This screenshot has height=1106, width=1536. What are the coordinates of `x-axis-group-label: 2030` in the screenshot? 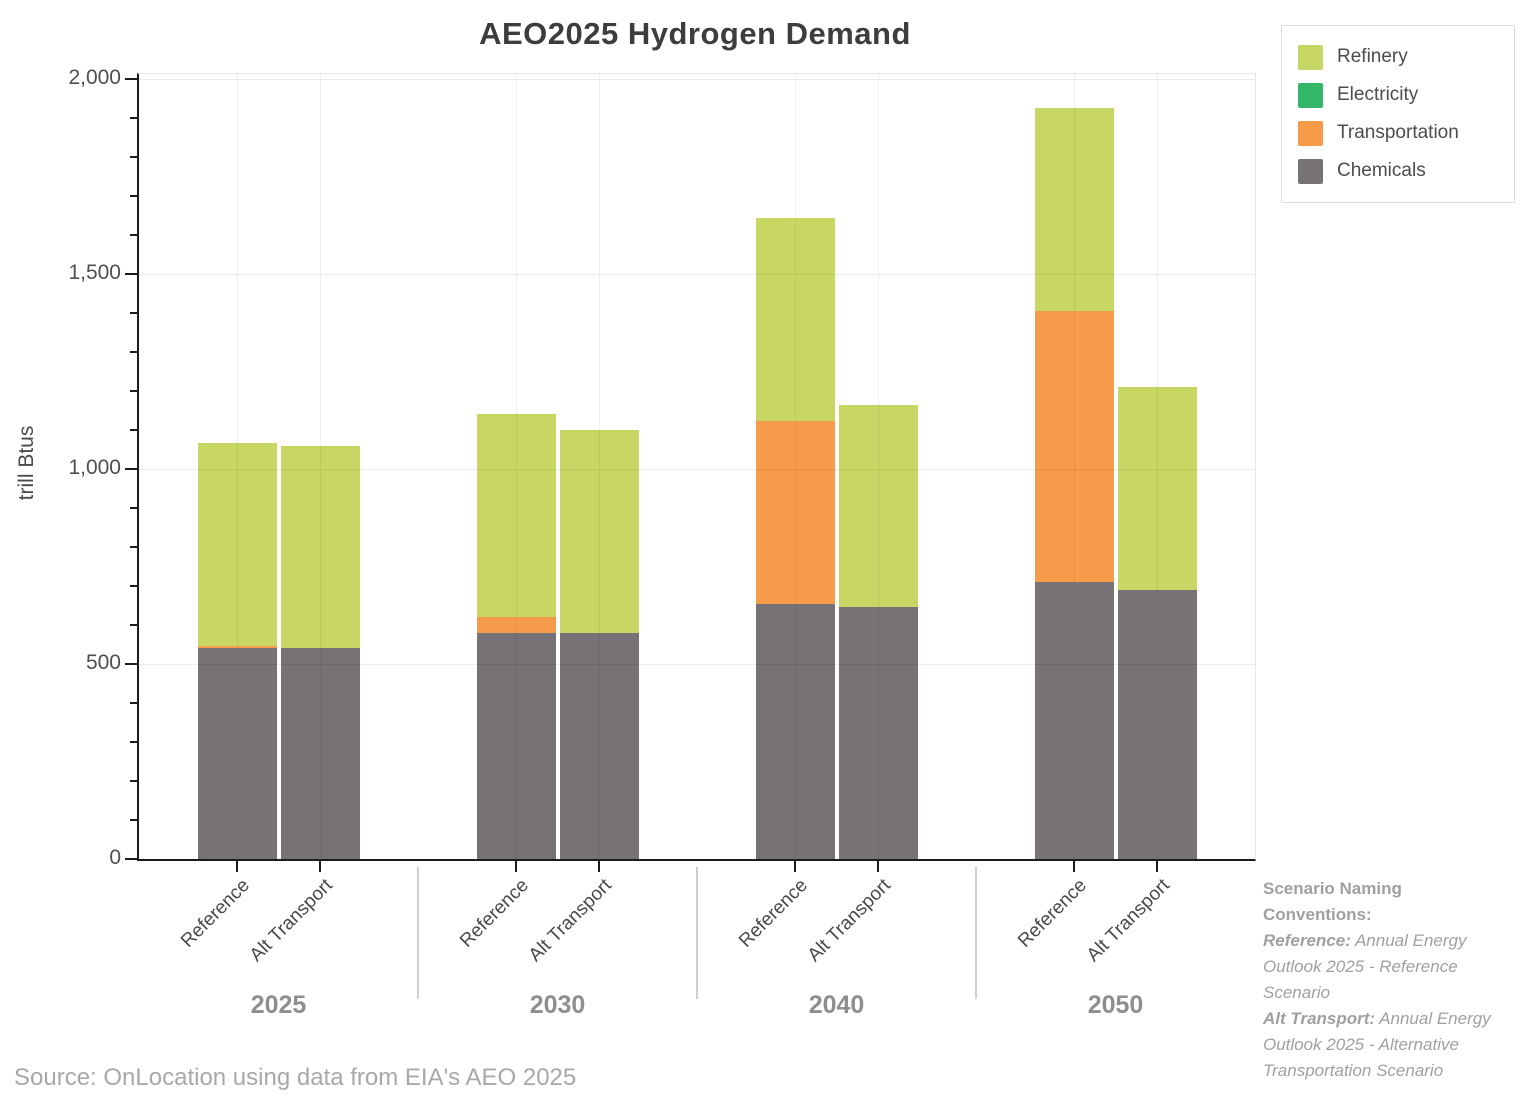 It's located at (557, 1005).